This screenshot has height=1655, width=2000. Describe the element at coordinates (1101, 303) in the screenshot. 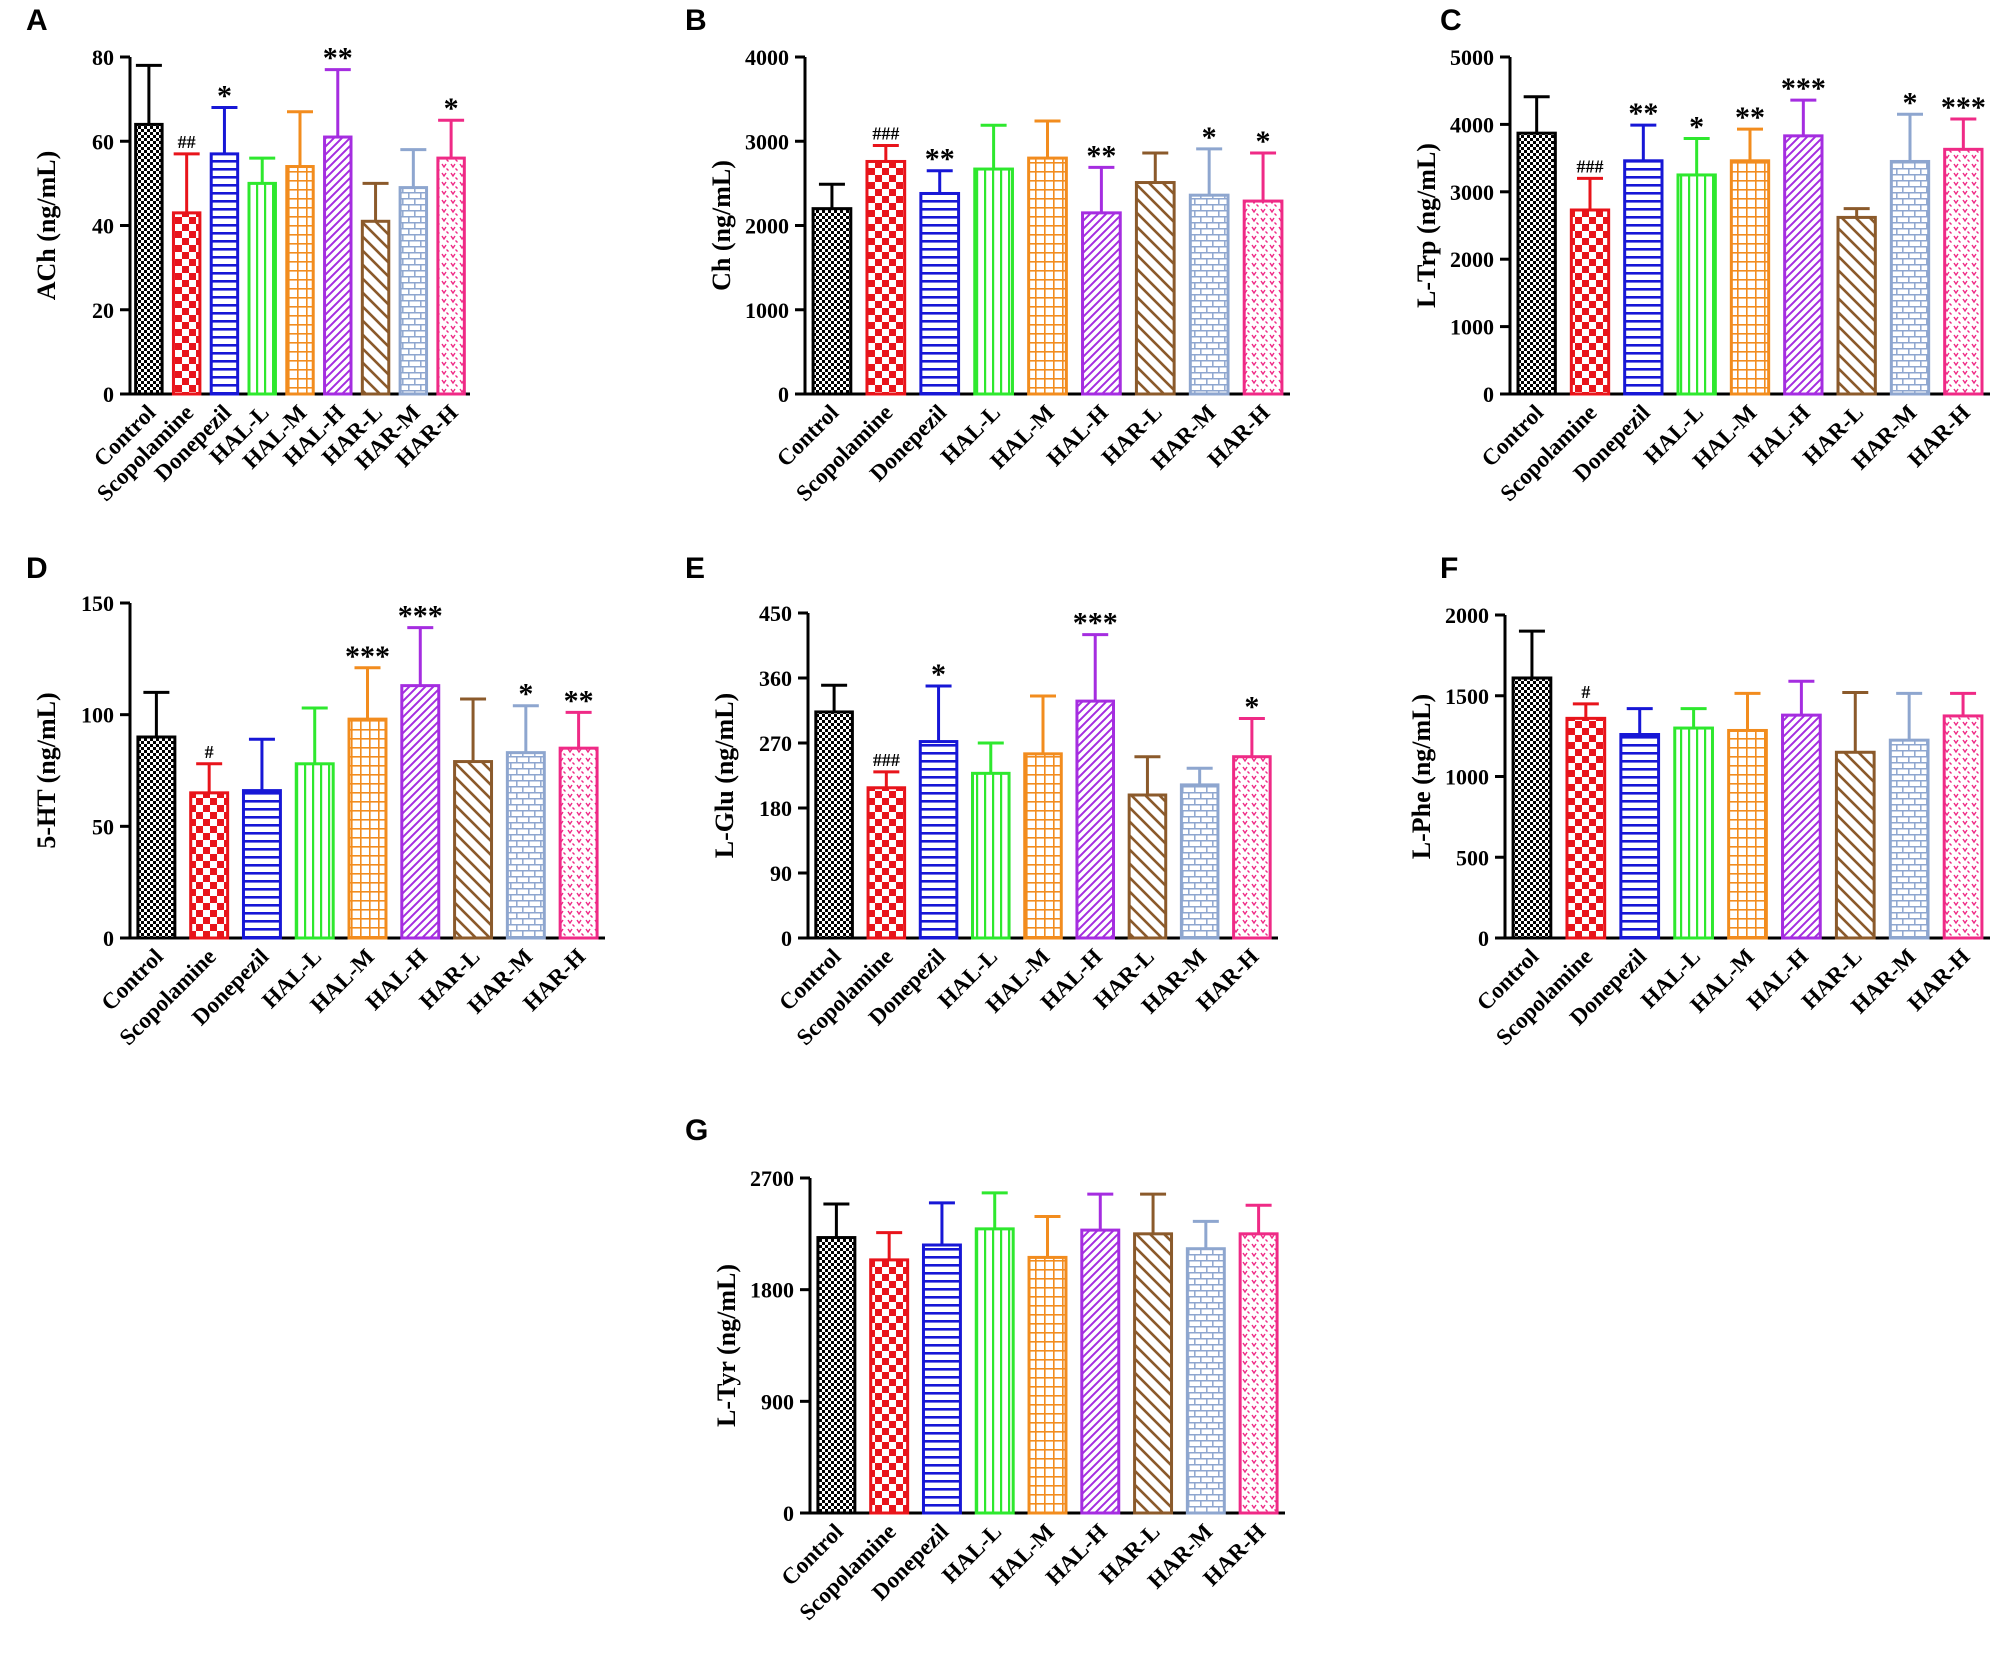

I see `panel-b-bar-hal-h` at that location.